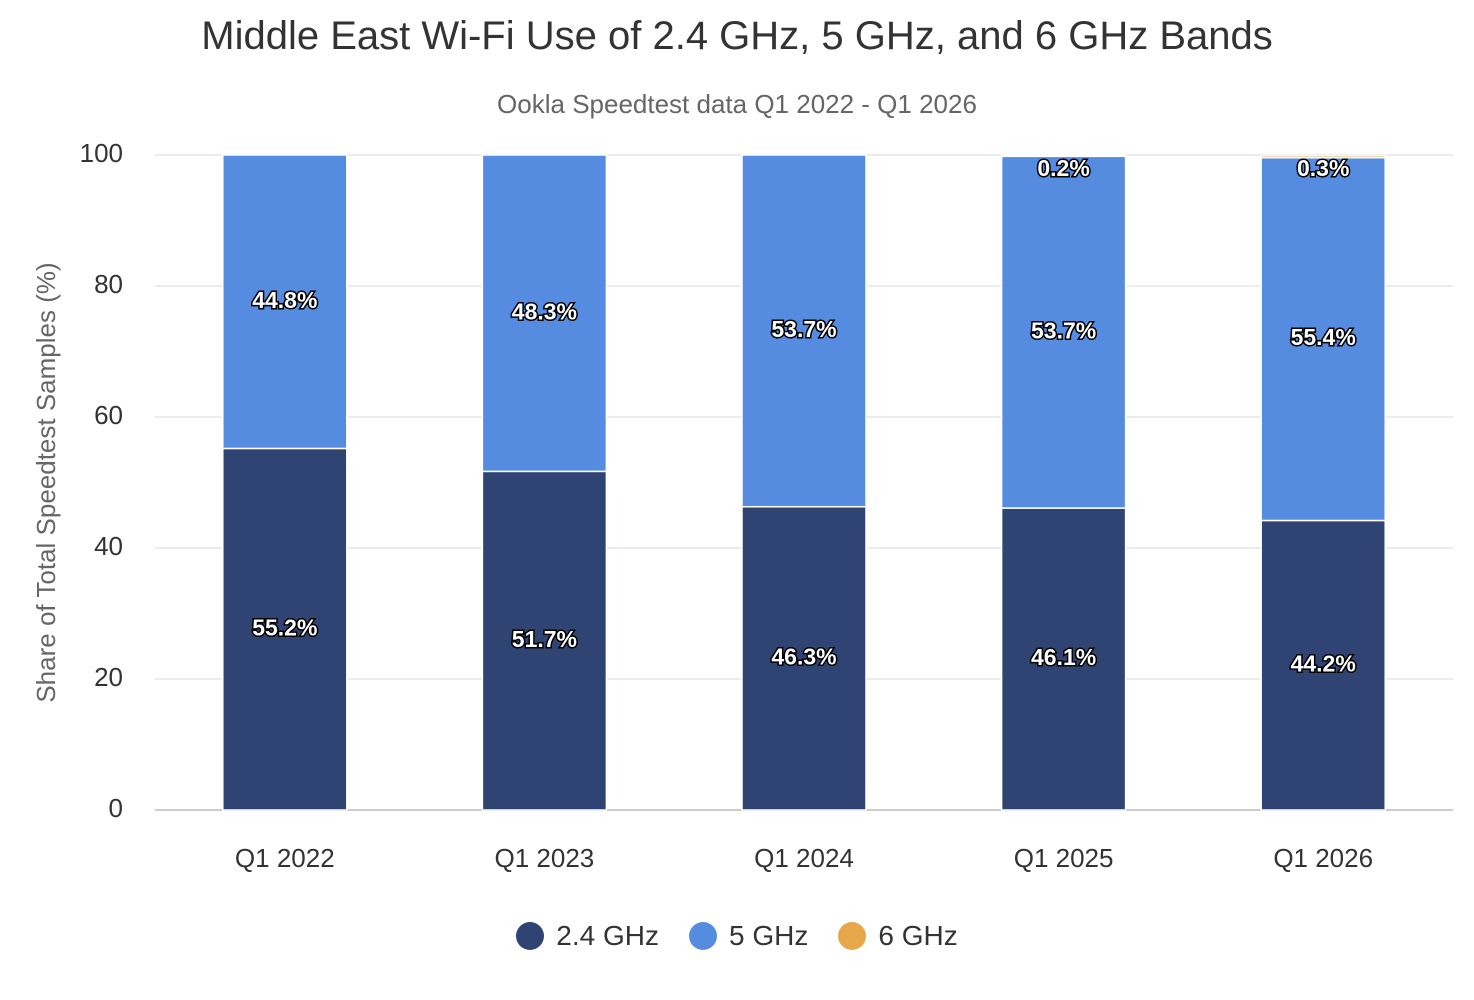 This screenshot has width=1474, height=1000. I want to click on legend-label: 5 GHz, so click(768, 935).